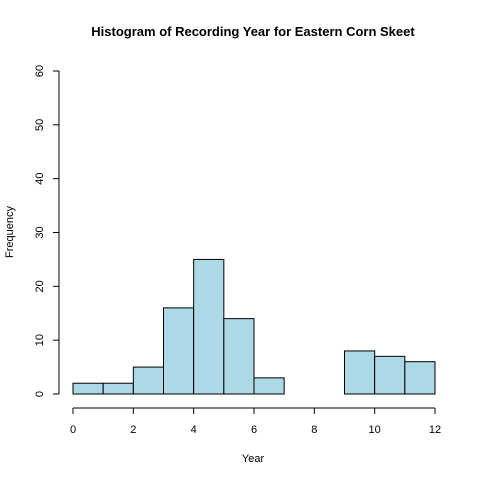 The image size is (480, 480). Describe the element at coordinates (40, 340) in the screenshot. I see `y-tick-label-1: 10` at that location.